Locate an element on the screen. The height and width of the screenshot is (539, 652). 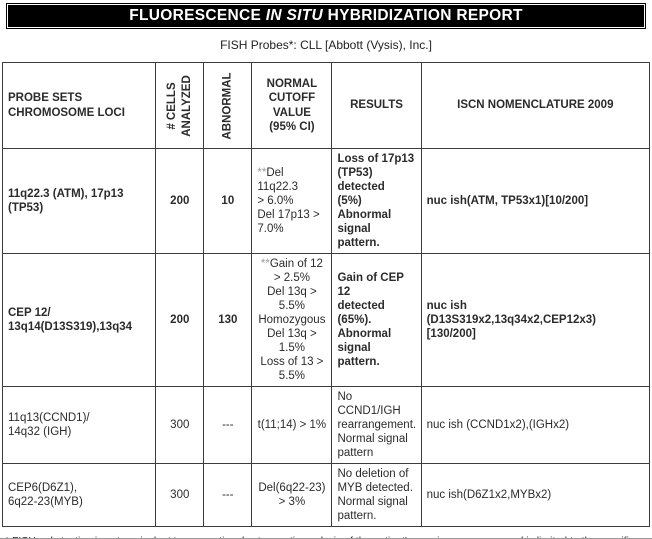
probe-set-cell: 11q22.3 (ATM), 17p13 (TP53) is located at coordinates (79, 201).